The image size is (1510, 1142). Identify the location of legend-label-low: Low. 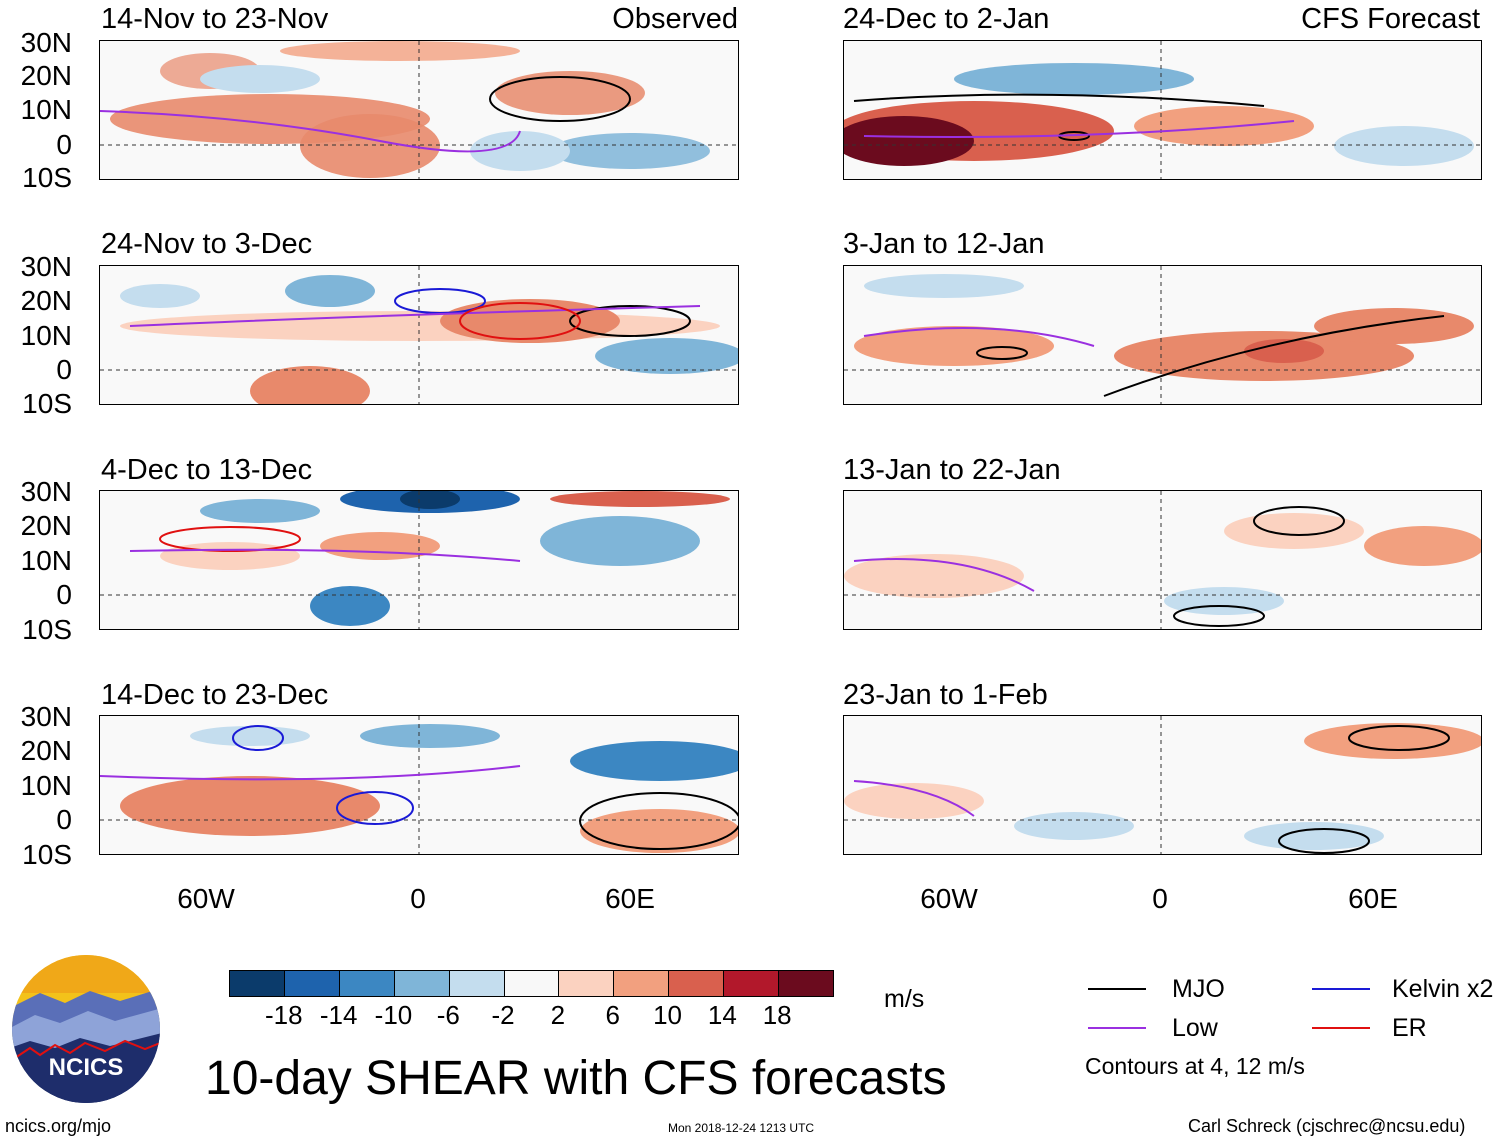
(1195, 1028).